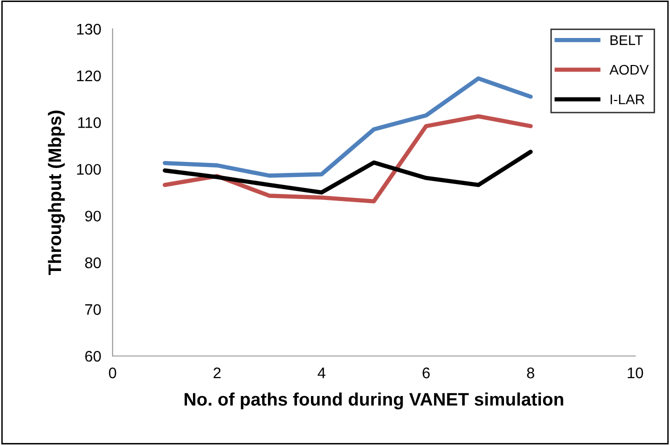 Image resolution: width=670 pixels, height=445 pixels. Describe the element at coordinates (112, 373) in the screenshot. I see `x-tick-label: 0` at that location.